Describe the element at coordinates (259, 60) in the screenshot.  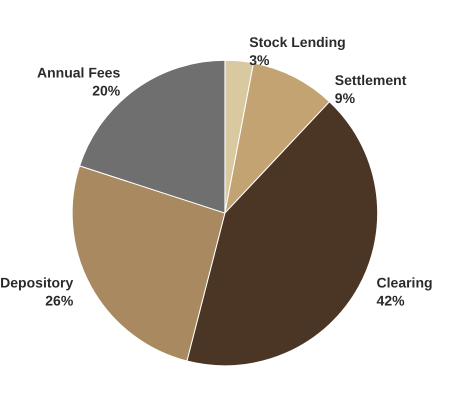
I see `data-label: 3%` at that location.